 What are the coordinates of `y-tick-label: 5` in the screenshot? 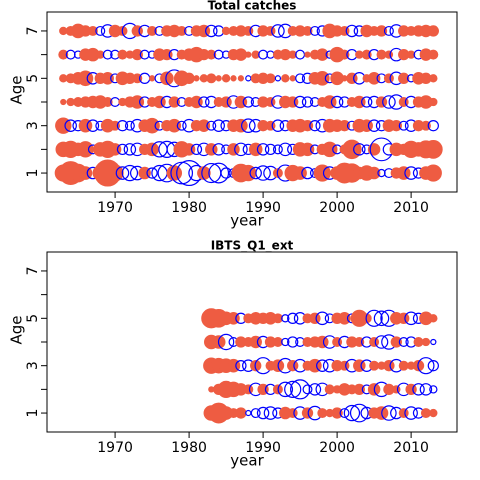 It's located at (33, 78).